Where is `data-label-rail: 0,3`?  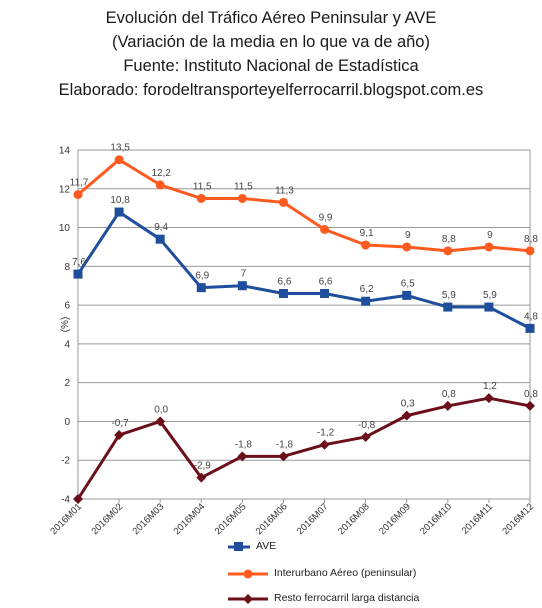
data-label-rail: 0,3 is located at coordinates (408, 404).